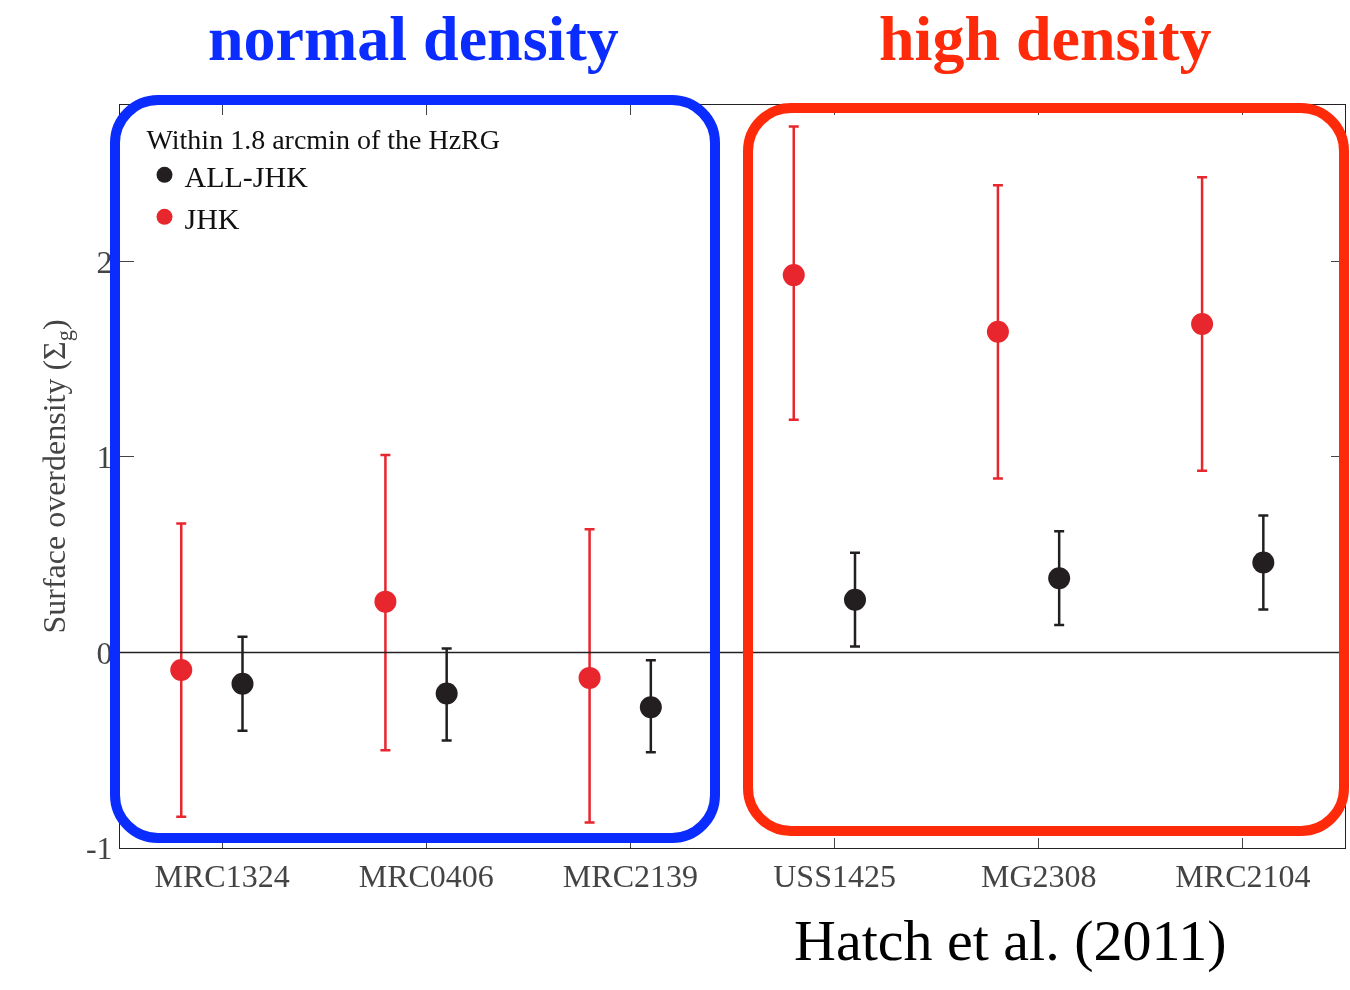  Describe the element at coordinates (1010, 940) in the screenshot. I see `text: Hatch et al. (2011)` at that location.